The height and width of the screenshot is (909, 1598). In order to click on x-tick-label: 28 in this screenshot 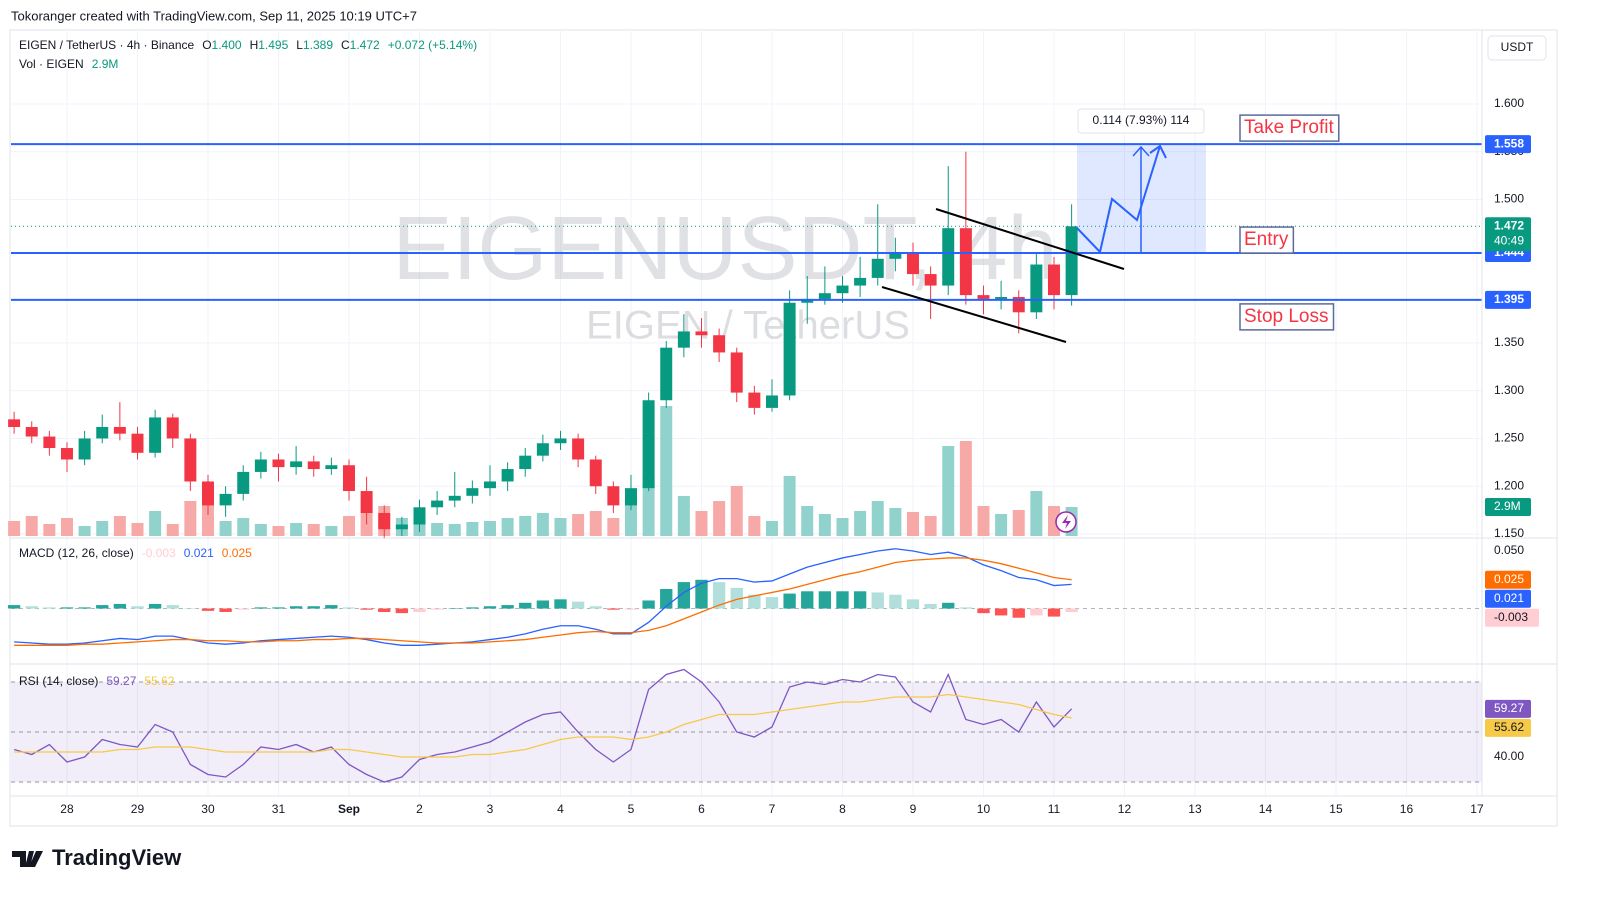, I will do `click(67, 809)`.